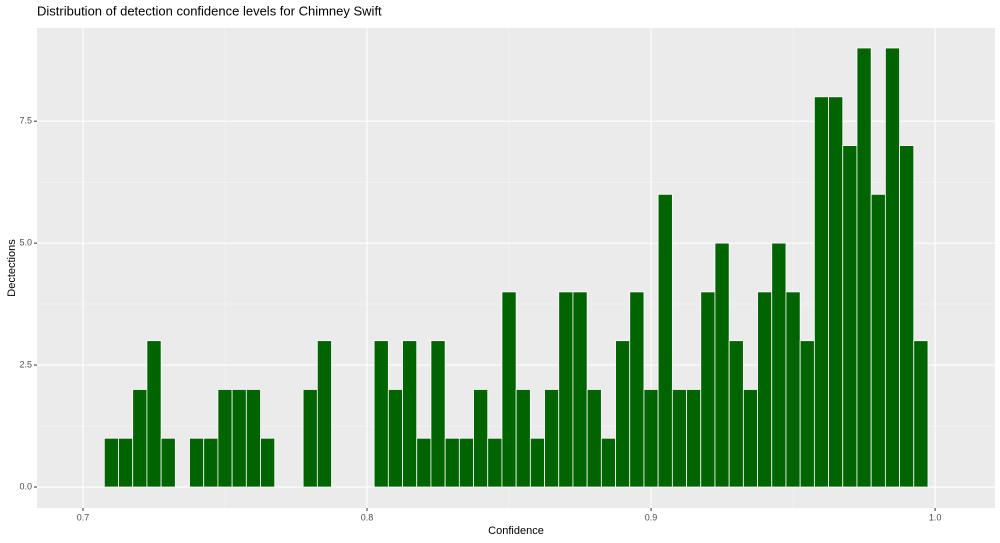 The width and height of the screenshot is (1000, 543). Describe the element at coordinates (25, 242) in the screenshot. I see `y-tick-label: 5.0` at that location.